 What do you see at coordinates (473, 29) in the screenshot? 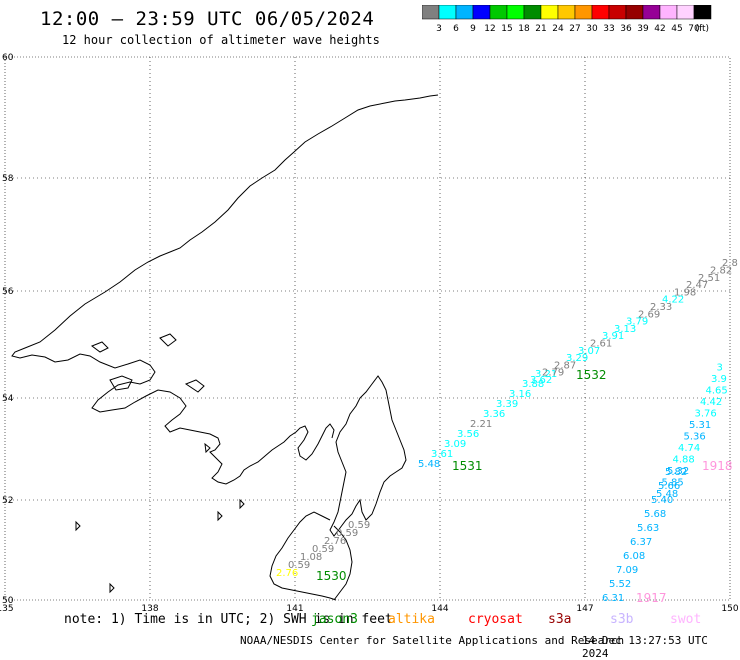
I see `colorbar-label: 9` at bounding box center [473, 29].